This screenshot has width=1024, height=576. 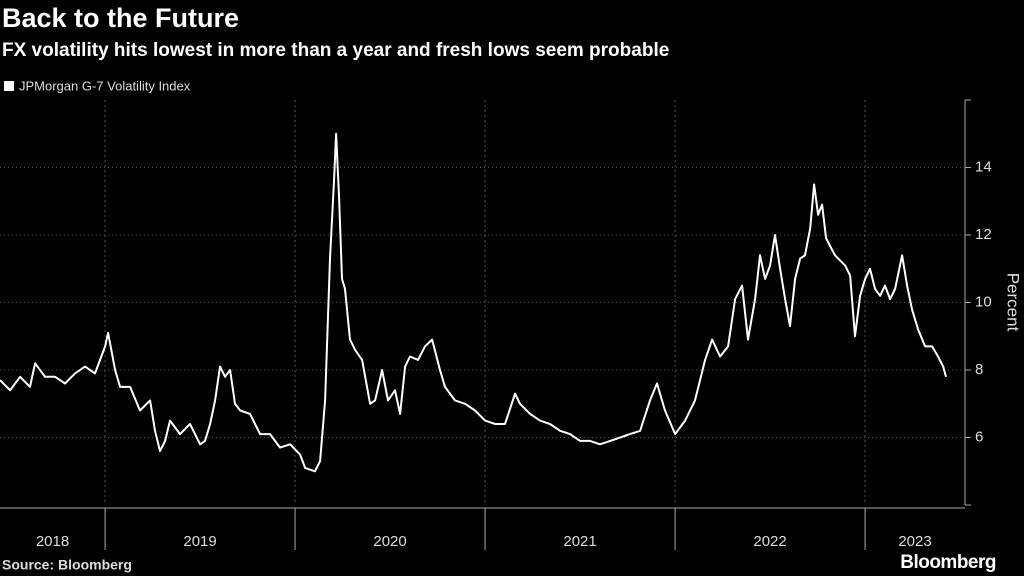 What do you see at coordinates (769, 541) in the screenshot?
I see `x-tick-label: 2022` at bounding box center [769, 541].